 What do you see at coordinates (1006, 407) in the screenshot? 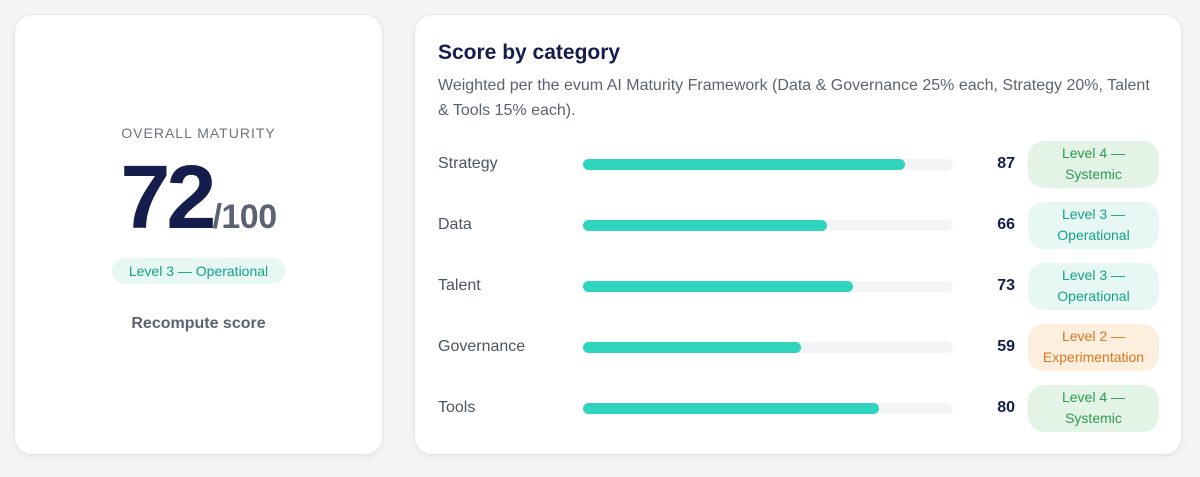
I see `category-score: 80` at bounding box center [1006, 407].